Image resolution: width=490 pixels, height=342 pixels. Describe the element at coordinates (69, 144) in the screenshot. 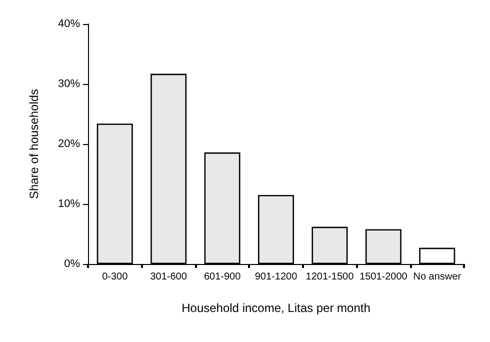

I see `y-tick-label: 20%` at that location.